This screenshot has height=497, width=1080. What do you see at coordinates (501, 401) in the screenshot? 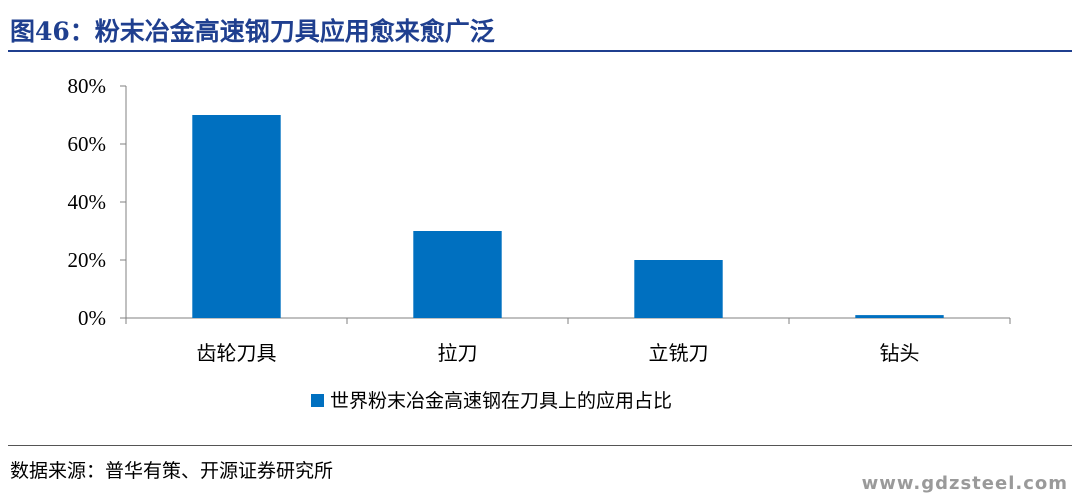
I see `legend-label: 世界粉末冶金高速钢在刀具上的应用占比` at bounding box center [501, 401].